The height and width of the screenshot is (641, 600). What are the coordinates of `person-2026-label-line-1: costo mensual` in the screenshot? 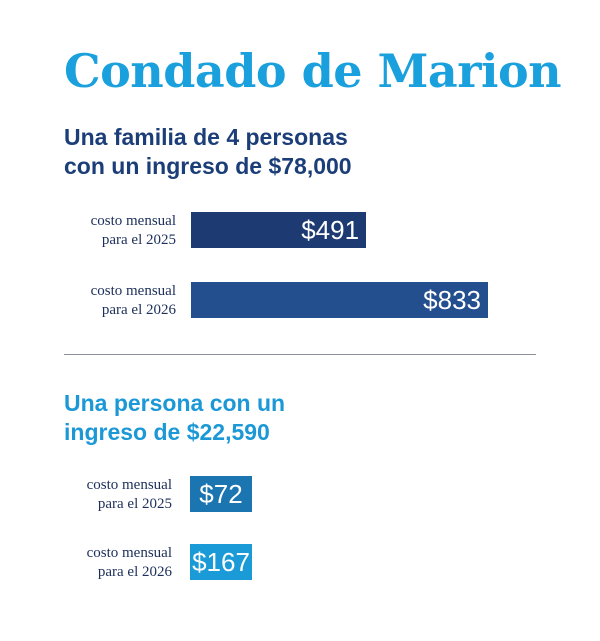 It's located at (129, 553).